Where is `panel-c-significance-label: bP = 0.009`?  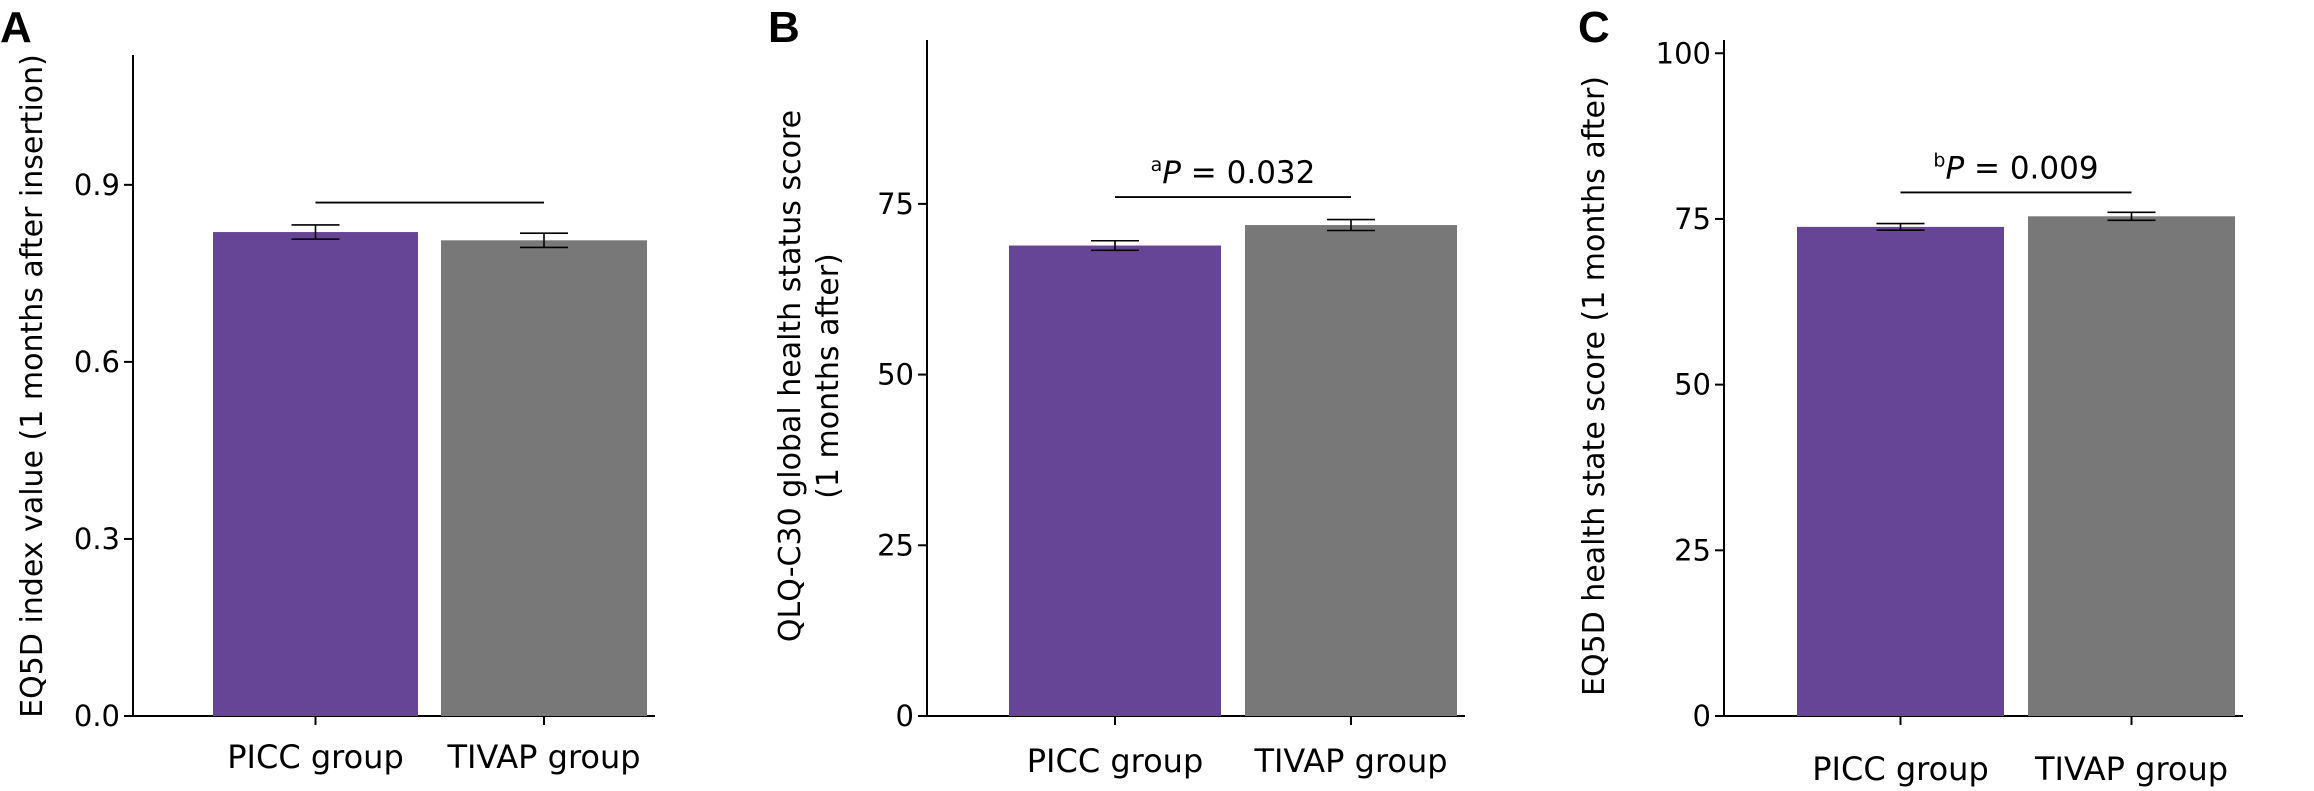
panel-c-significance-label: bP = 0.009 is located at coordinates (2015, 167).